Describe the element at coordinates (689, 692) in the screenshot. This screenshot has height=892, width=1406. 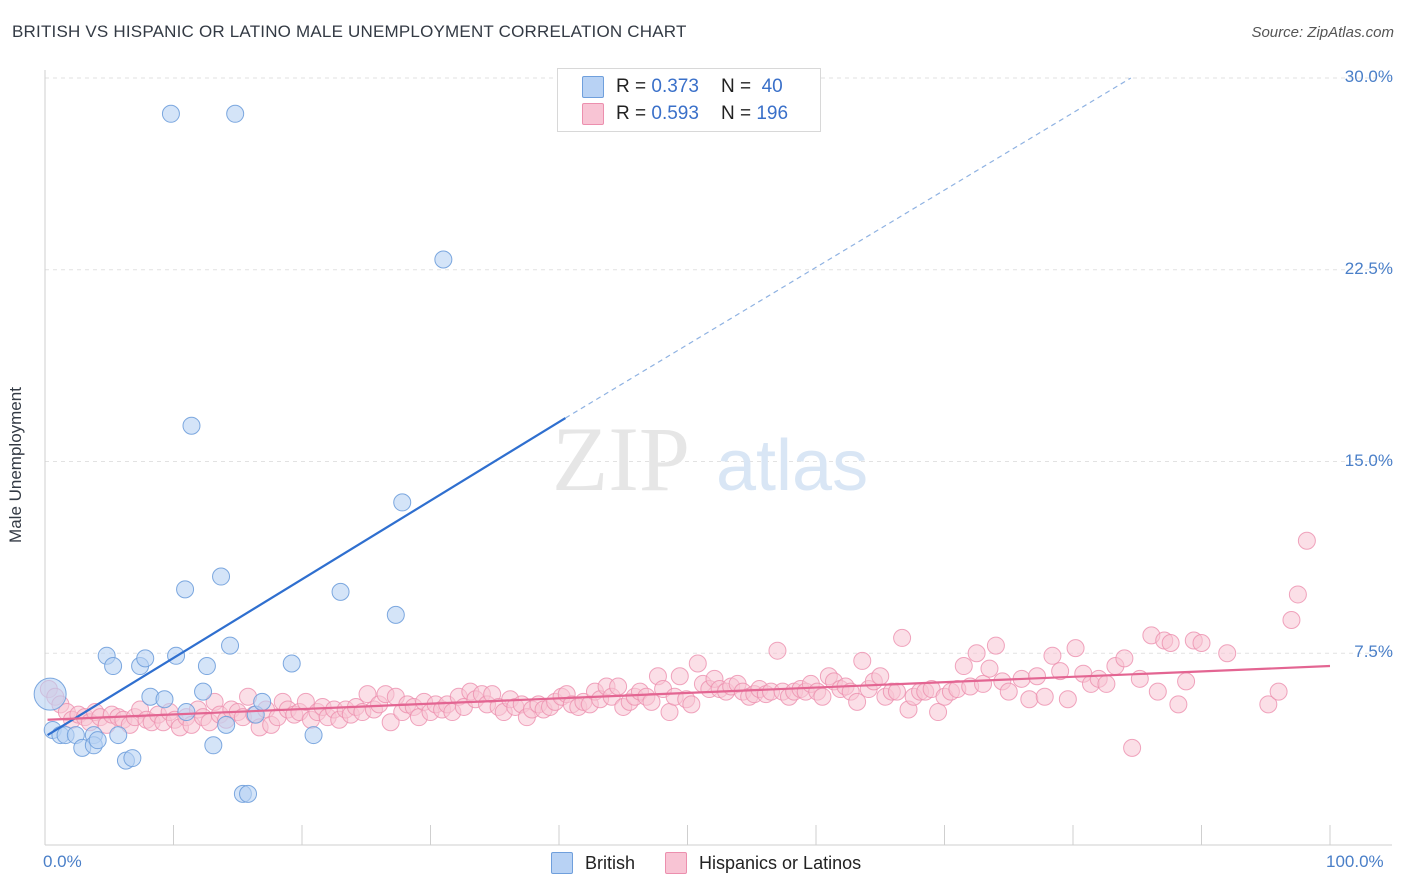
I see `hispanic-trend-line` at that location.